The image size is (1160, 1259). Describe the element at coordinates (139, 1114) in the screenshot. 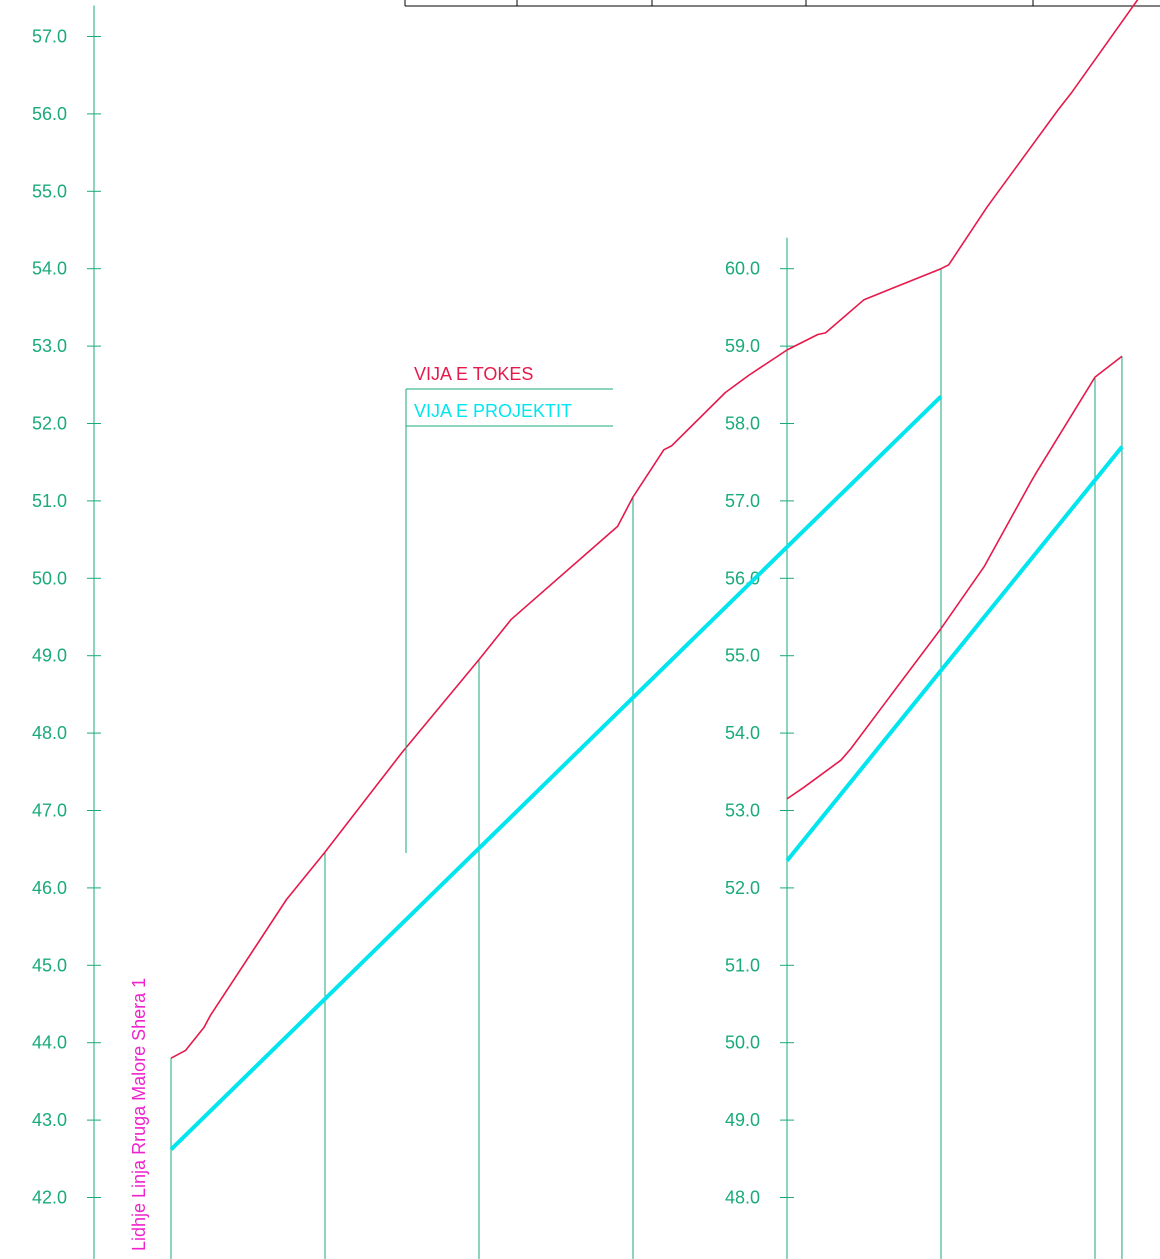

I see `route-annotation: Lidhje Linja Rruga Malore Shera 1` at that location.